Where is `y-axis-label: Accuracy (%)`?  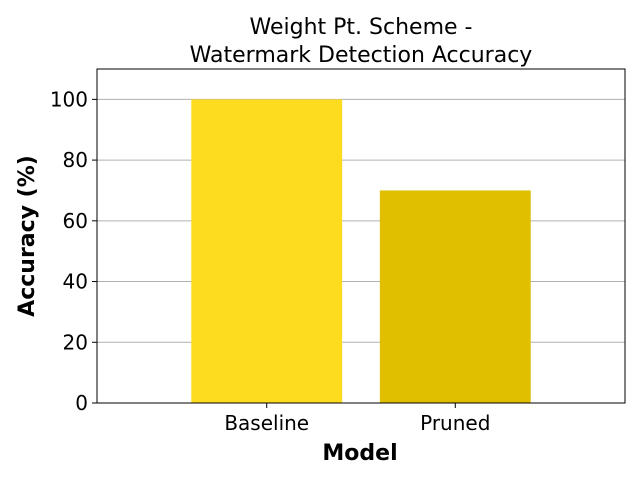 y-axis-label: Accuracy (%) is located at coordinates (27, 236).